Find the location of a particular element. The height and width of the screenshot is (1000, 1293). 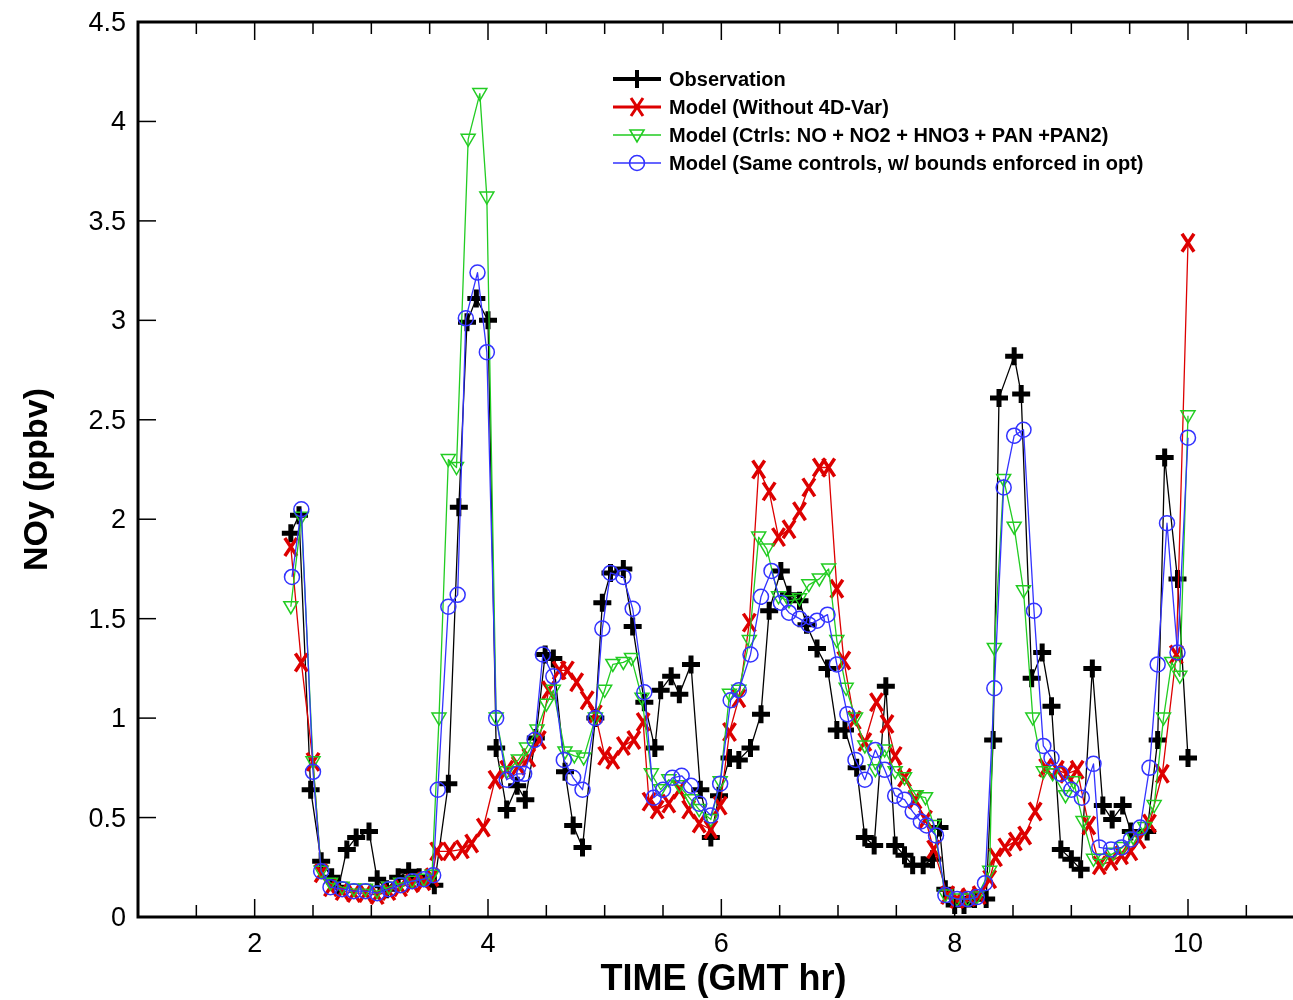

legend-label: Model (Without 4D-Var) is located at coordinates (779, 107).